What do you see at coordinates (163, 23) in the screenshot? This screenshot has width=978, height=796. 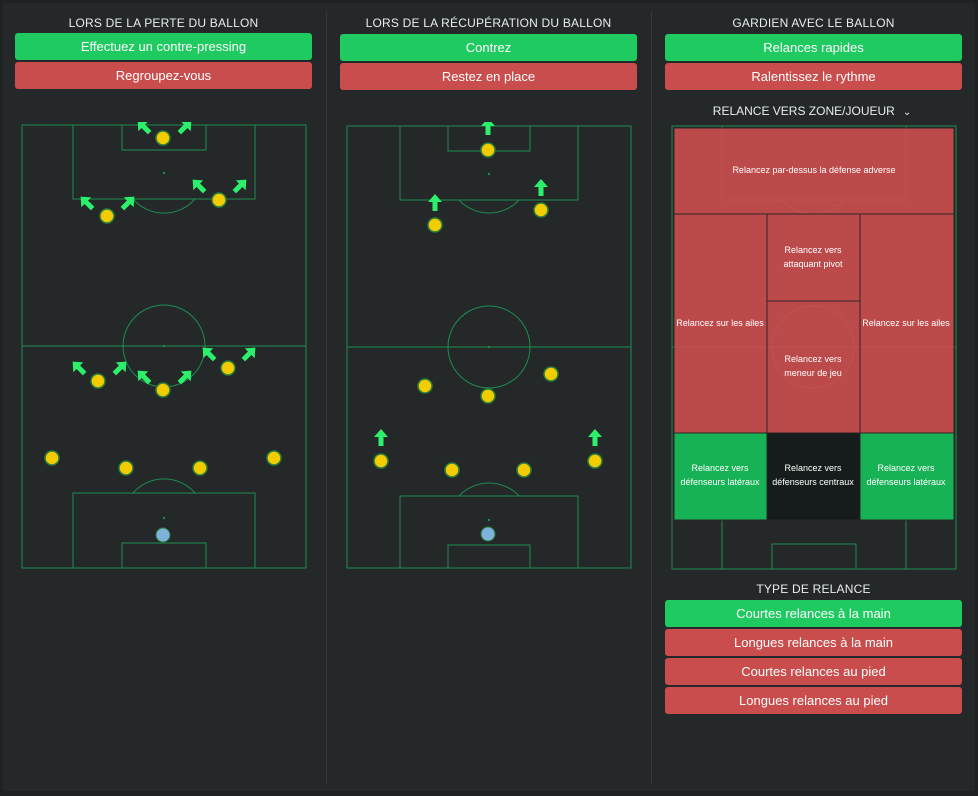 I see `transition-loss-title: LORS DE LA PERTE DU BALLON` at bounding box center [163, 23].